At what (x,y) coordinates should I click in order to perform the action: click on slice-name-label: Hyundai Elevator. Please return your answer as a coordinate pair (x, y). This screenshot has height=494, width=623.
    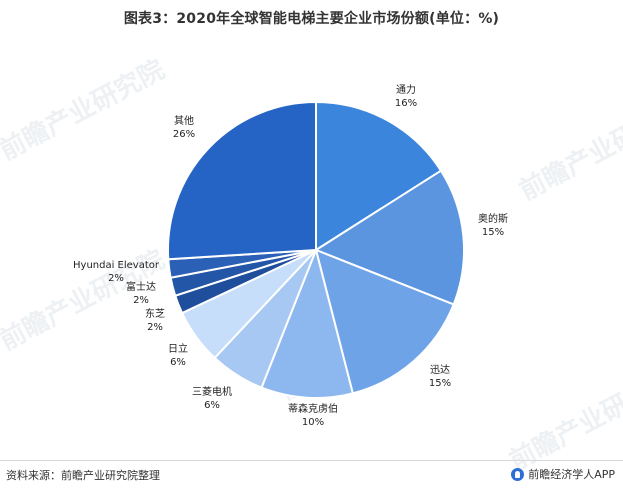
    Looking at the image, I should click on (116, 265).